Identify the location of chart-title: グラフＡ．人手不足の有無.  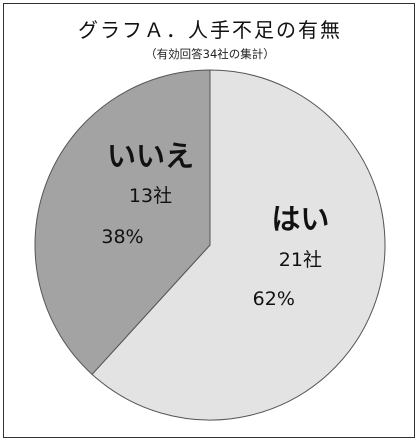
(210, 30).